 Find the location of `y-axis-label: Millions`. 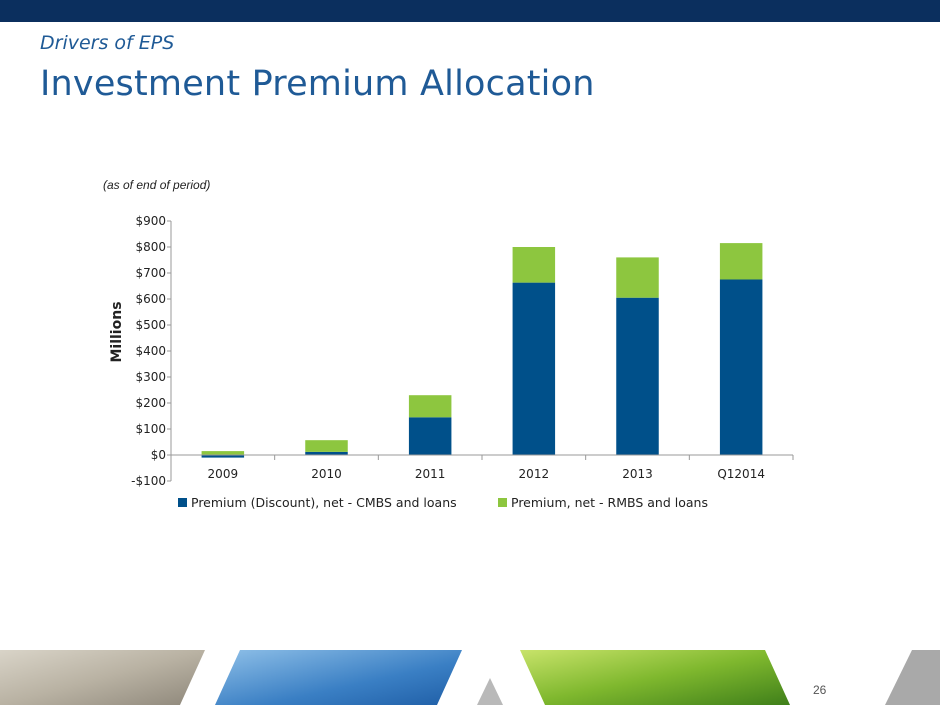

y-axis-label: Millions is located at coordinates (117, 331).